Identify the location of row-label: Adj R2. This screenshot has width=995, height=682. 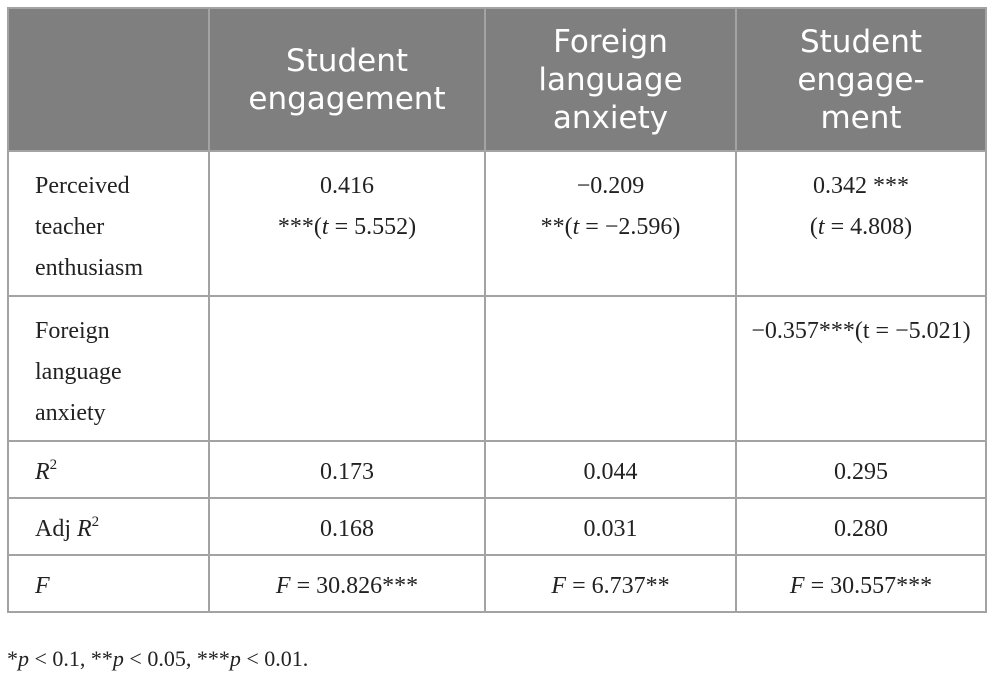
(108, 526).